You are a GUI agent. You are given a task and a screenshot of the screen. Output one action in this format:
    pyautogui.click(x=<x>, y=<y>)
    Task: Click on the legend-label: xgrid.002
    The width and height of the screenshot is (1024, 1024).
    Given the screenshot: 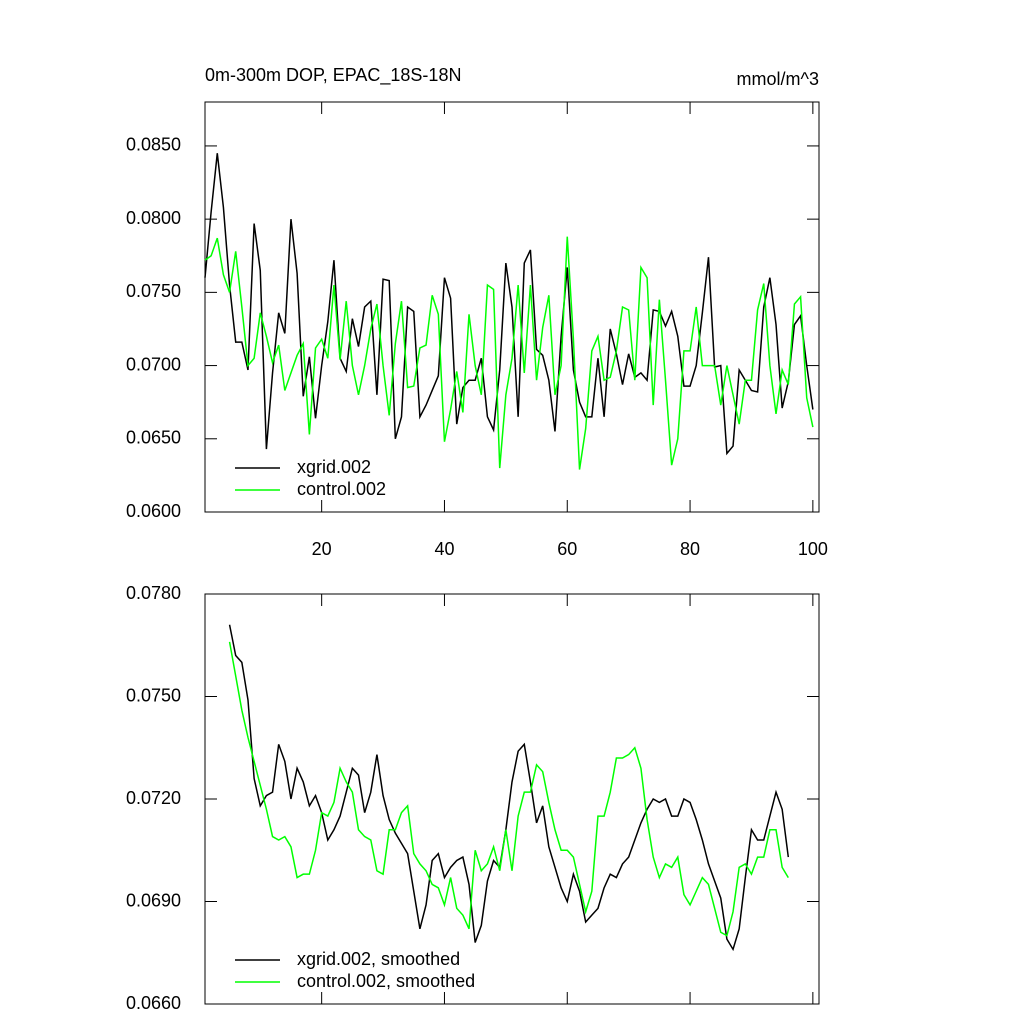 What is the action you would take?
    pyautogui.click(x=334, y=467)
    